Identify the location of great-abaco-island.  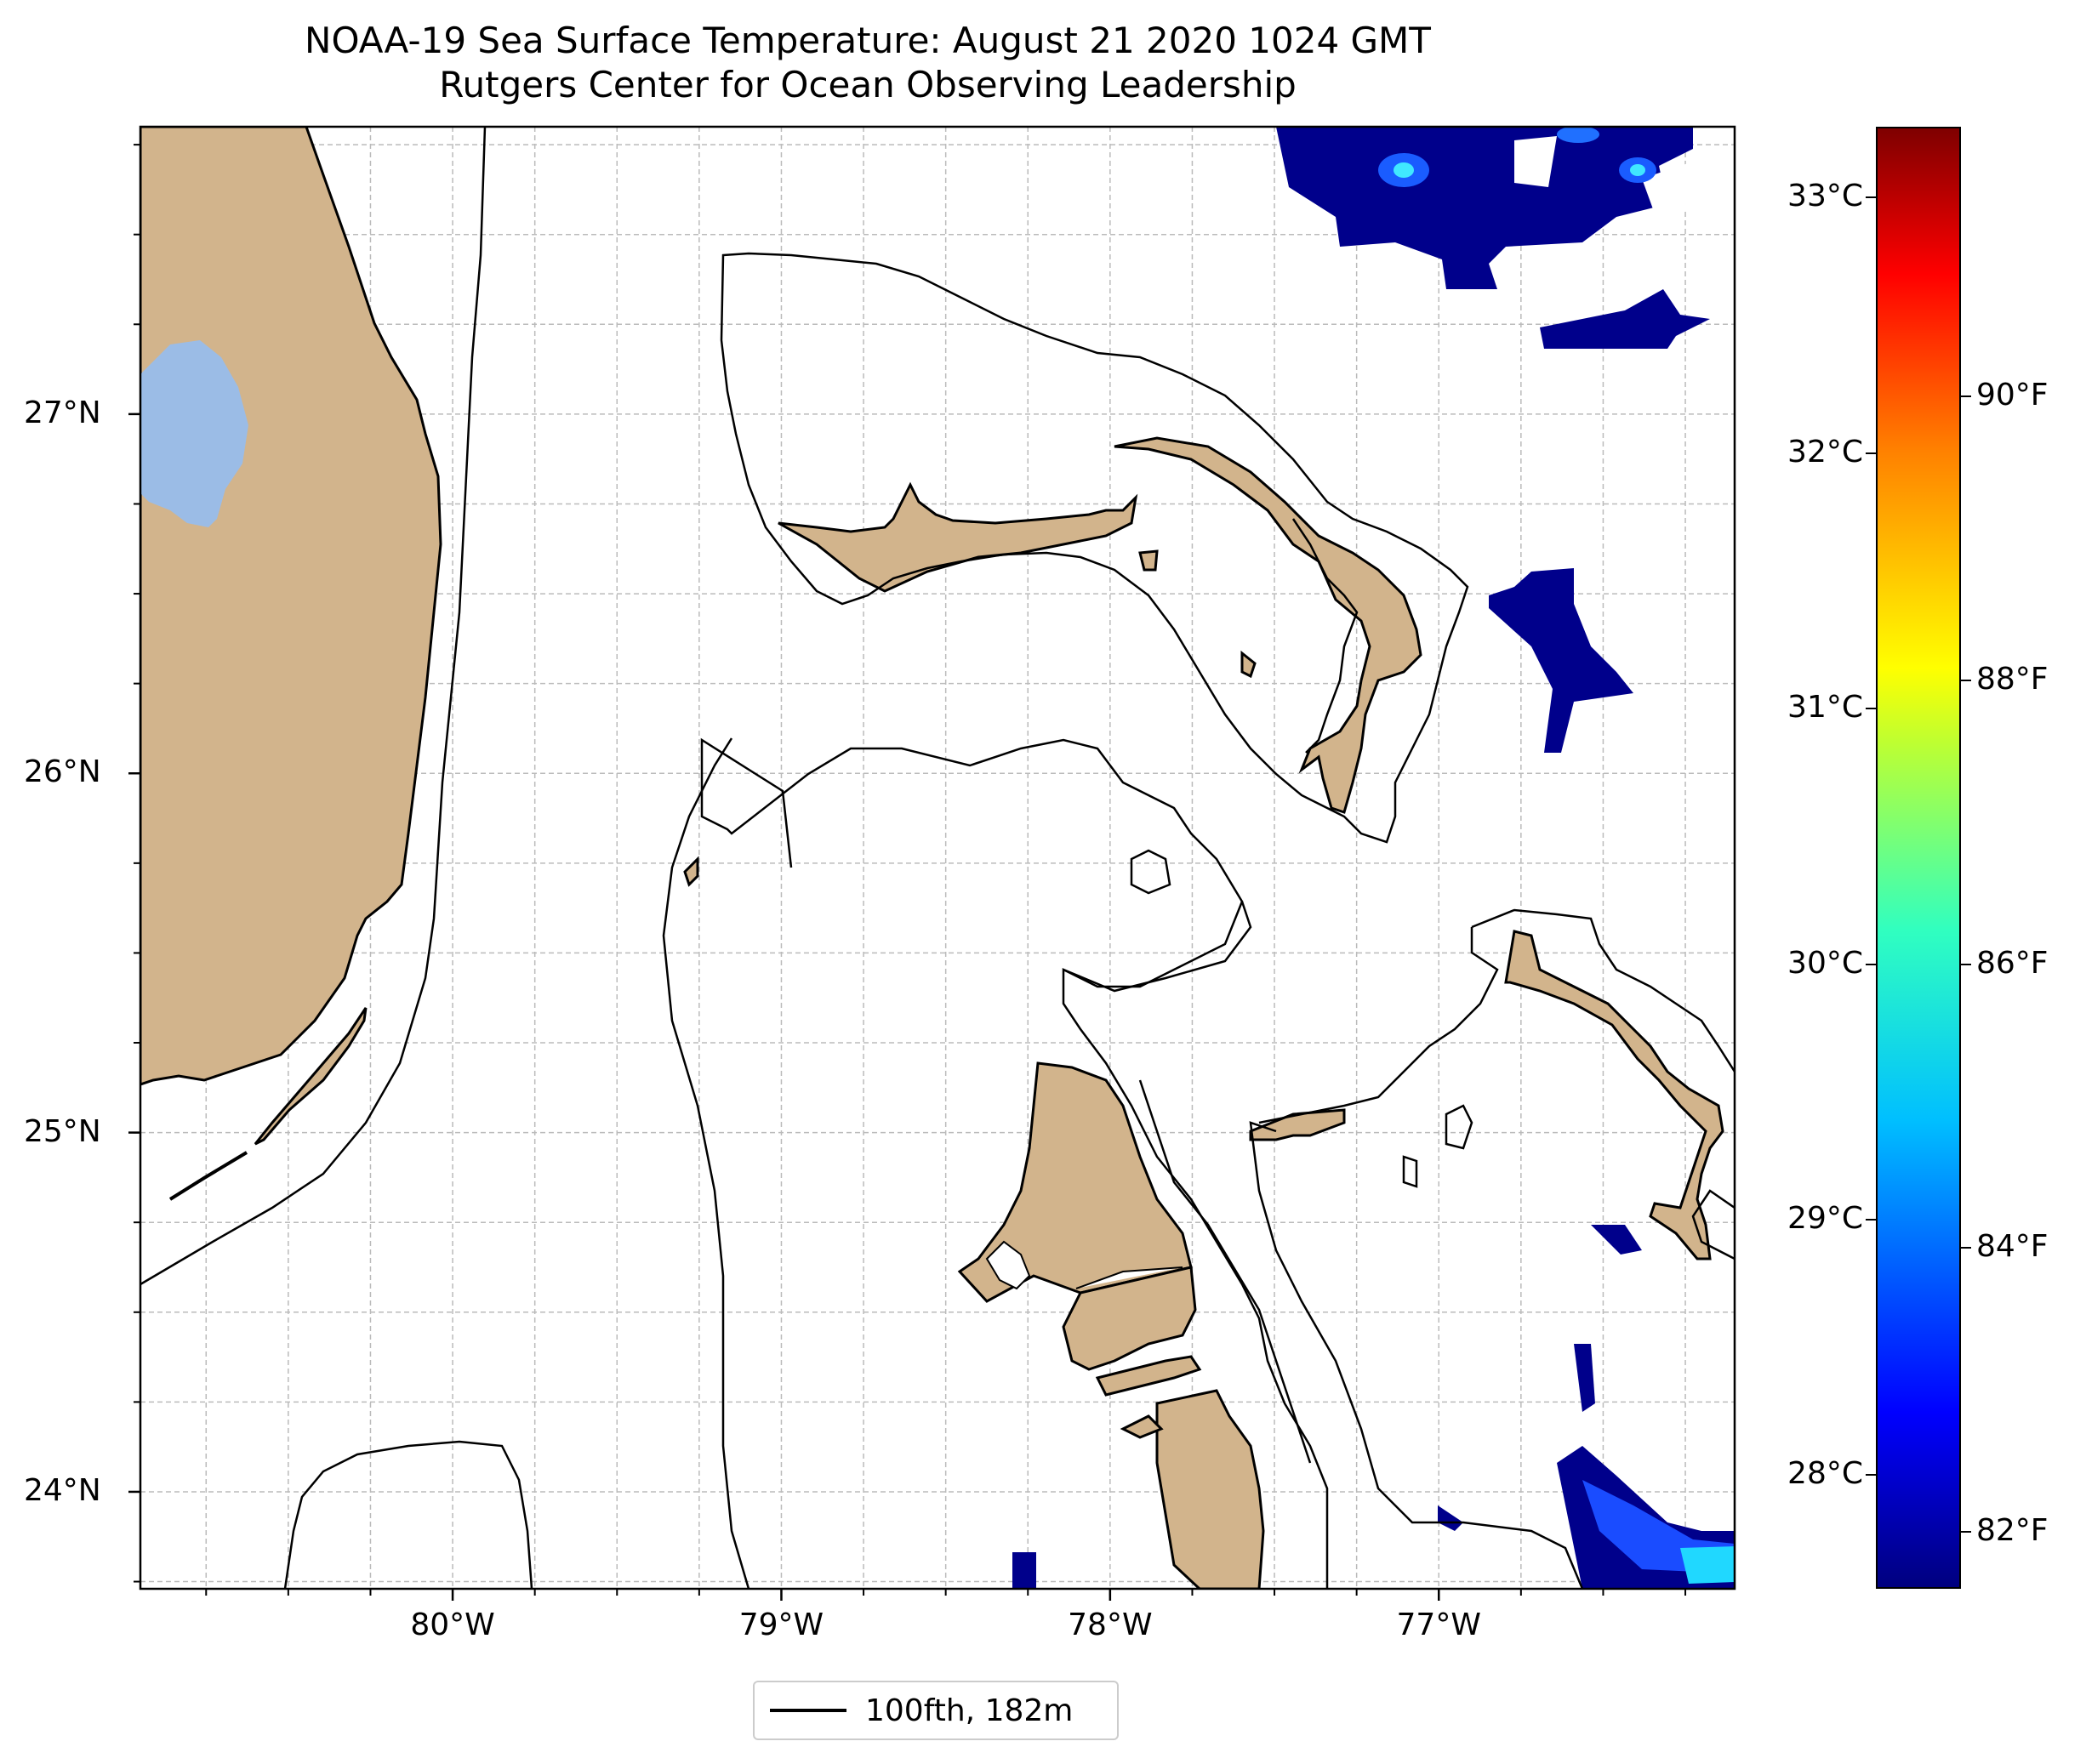
(1268, 625).